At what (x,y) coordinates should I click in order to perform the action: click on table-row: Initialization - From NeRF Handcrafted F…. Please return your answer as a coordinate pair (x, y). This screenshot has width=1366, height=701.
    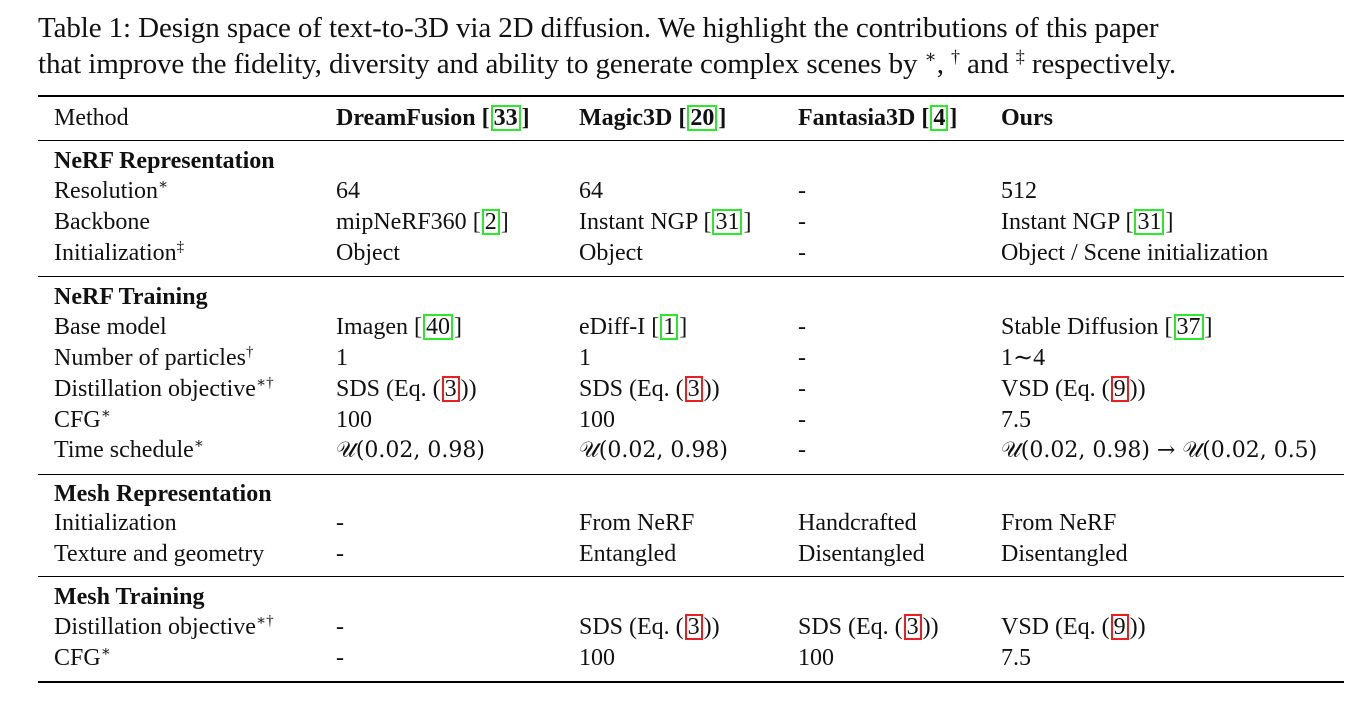
    Looking at the image, I should click on (683, 523).